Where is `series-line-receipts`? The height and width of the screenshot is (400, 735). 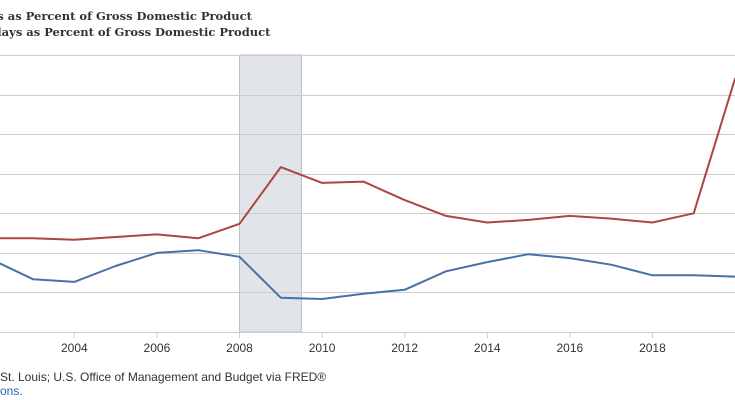
series-line-receipts is located at coordinates (367, 274).